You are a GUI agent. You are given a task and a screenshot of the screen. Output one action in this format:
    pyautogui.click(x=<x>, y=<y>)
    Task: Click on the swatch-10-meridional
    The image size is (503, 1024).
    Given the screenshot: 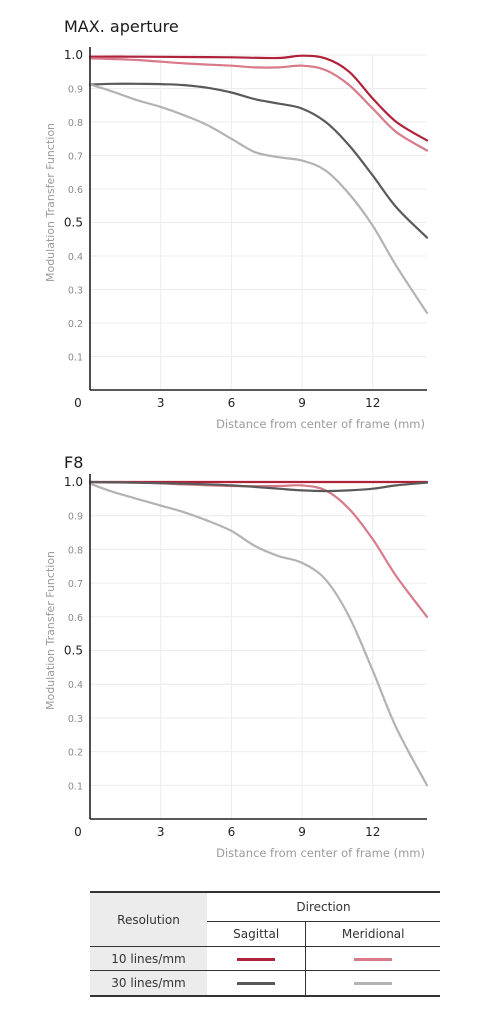 What is the action you would take?
    pyautogui.click(x=373, y=959)
    